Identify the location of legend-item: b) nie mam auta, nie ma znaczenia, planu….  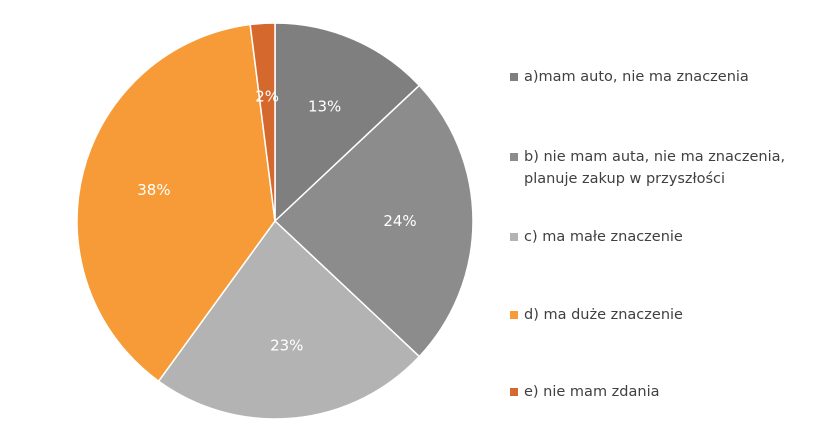
(667, 168).